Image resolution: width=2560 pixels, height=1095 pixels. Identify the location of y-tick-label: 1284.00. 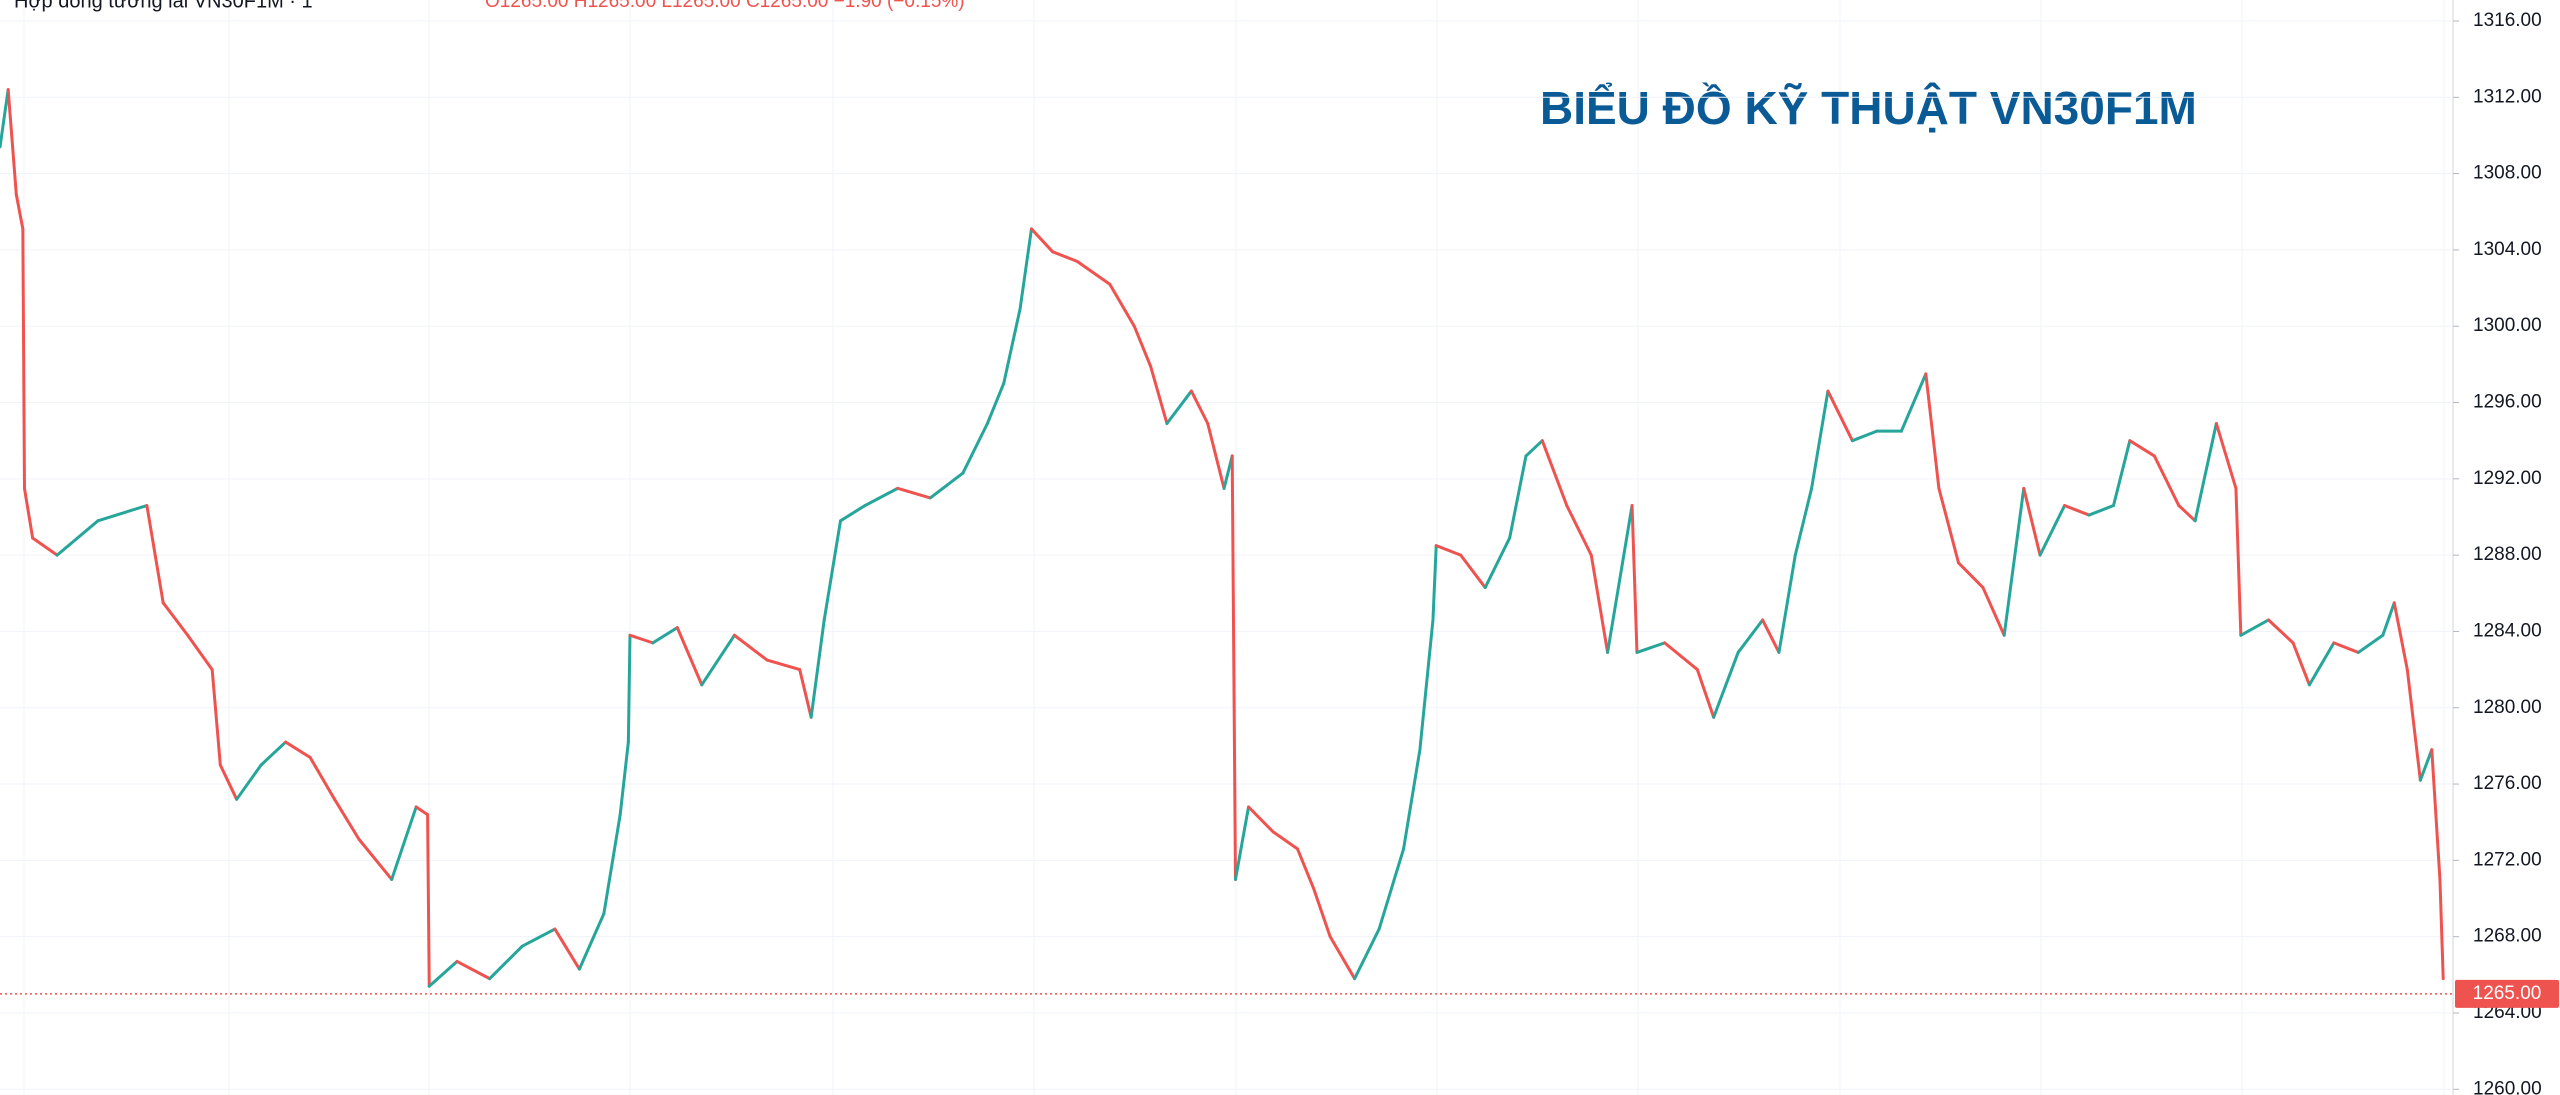
(2507, 630).